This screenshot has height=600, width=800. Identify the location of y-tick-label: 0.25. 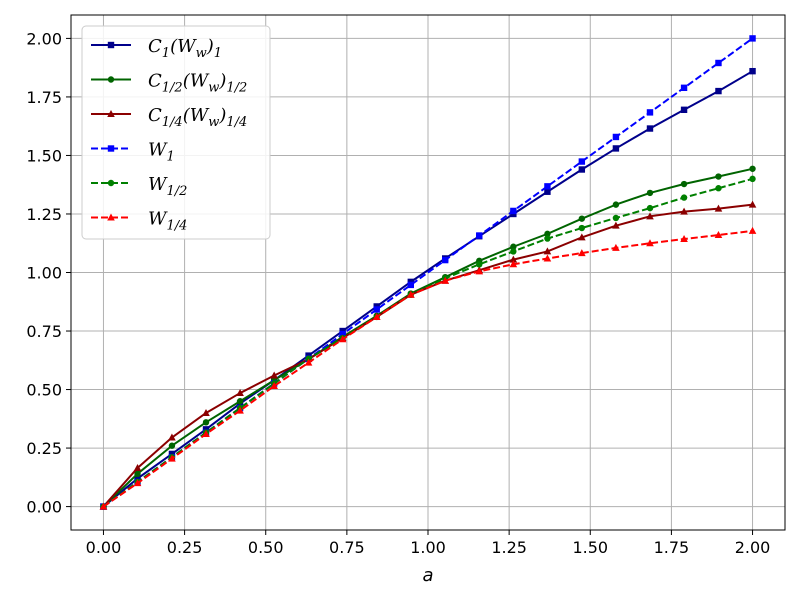
(44, 448).